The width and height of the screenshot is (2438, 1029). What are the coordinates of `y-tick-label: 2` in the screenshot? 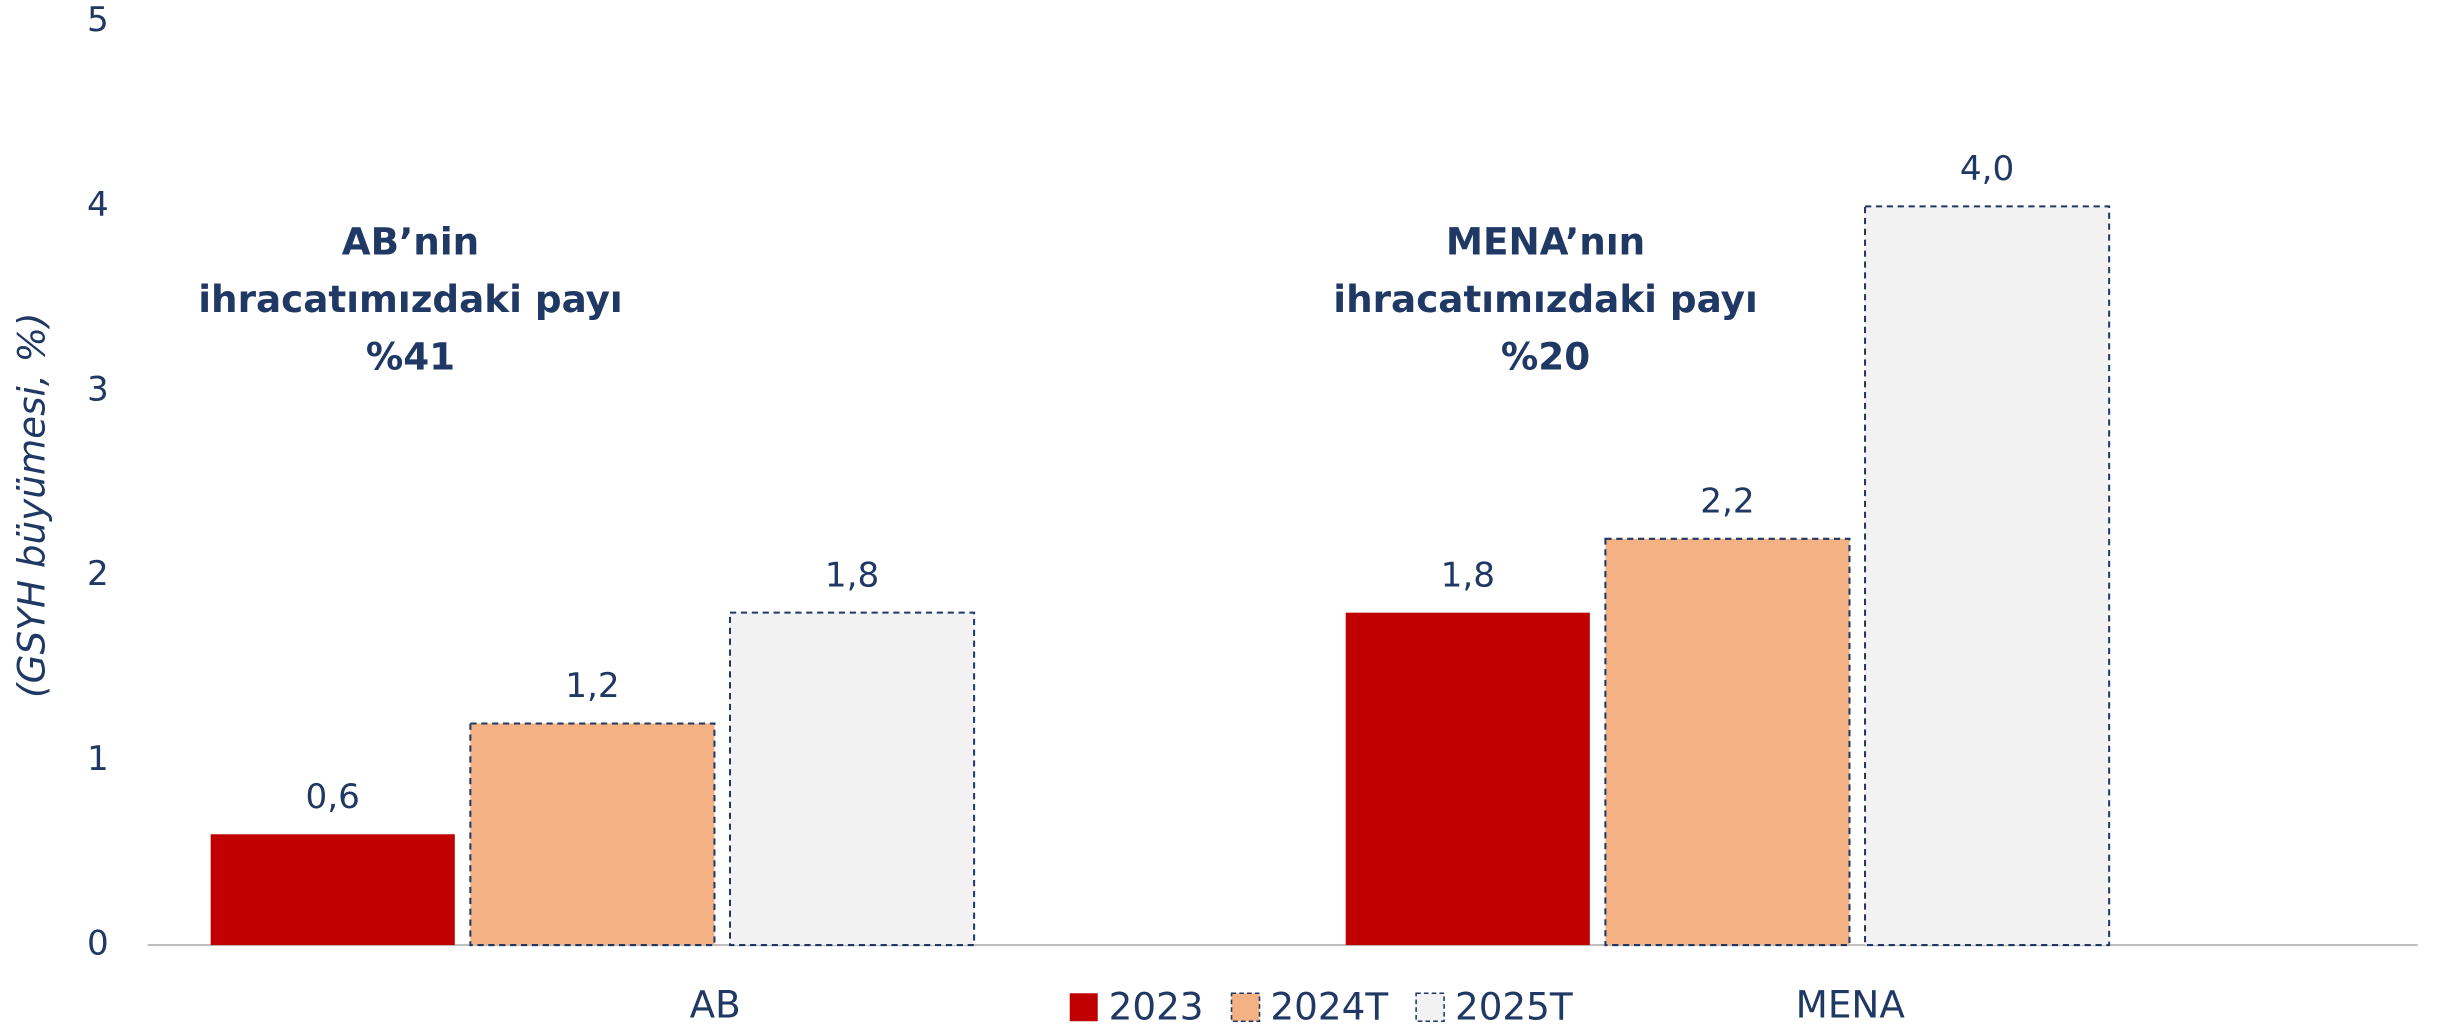 It's located at (98, 574).